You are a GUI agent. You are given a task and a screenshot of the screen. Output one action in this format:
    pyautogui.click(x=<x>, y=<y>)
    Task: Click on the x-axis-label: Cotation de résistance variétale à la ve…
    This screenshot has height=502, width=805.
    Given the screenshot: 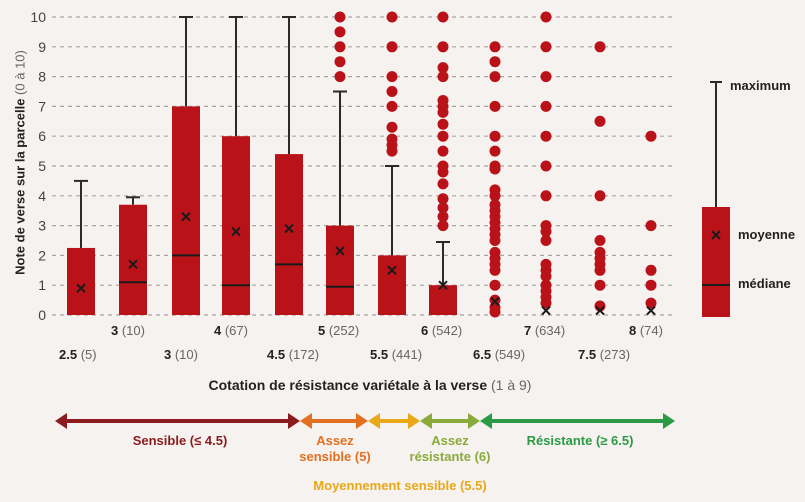 What is the action you would take?
    pyautogui.click(x=370, y=385)
    